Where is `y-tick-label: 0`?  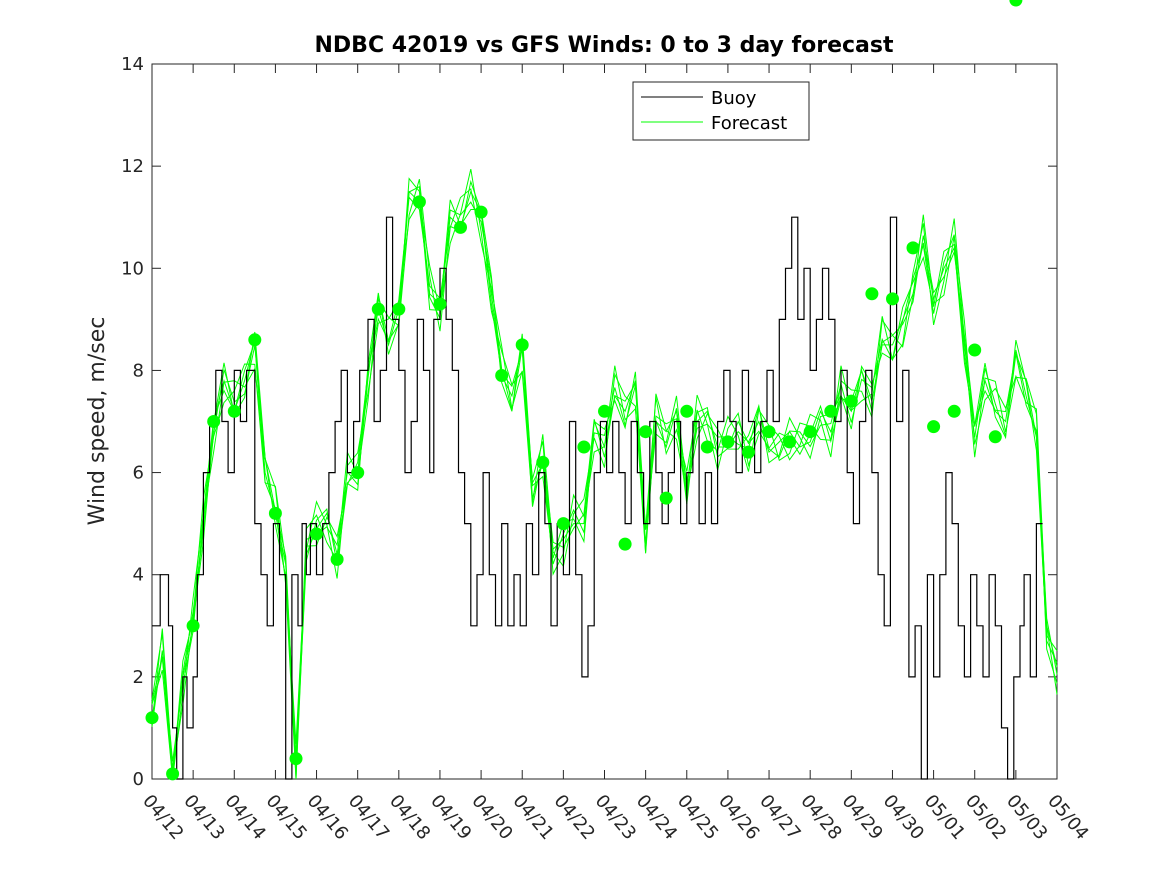 y-tick-label: 0 is located at coordinates (138, 779).